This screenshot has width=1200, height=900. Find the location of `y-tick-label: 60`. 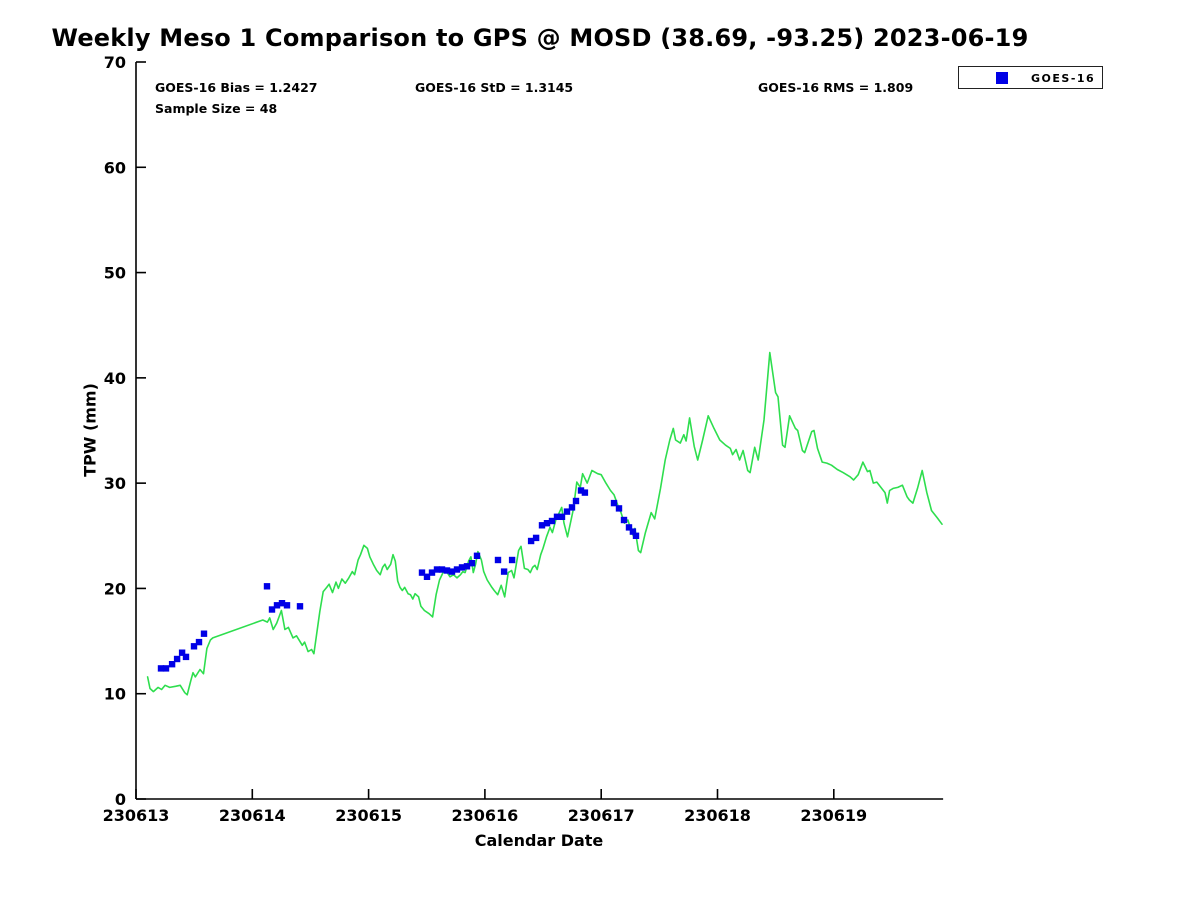

y-tick-label: 60 is located at coordinates (115, 167).